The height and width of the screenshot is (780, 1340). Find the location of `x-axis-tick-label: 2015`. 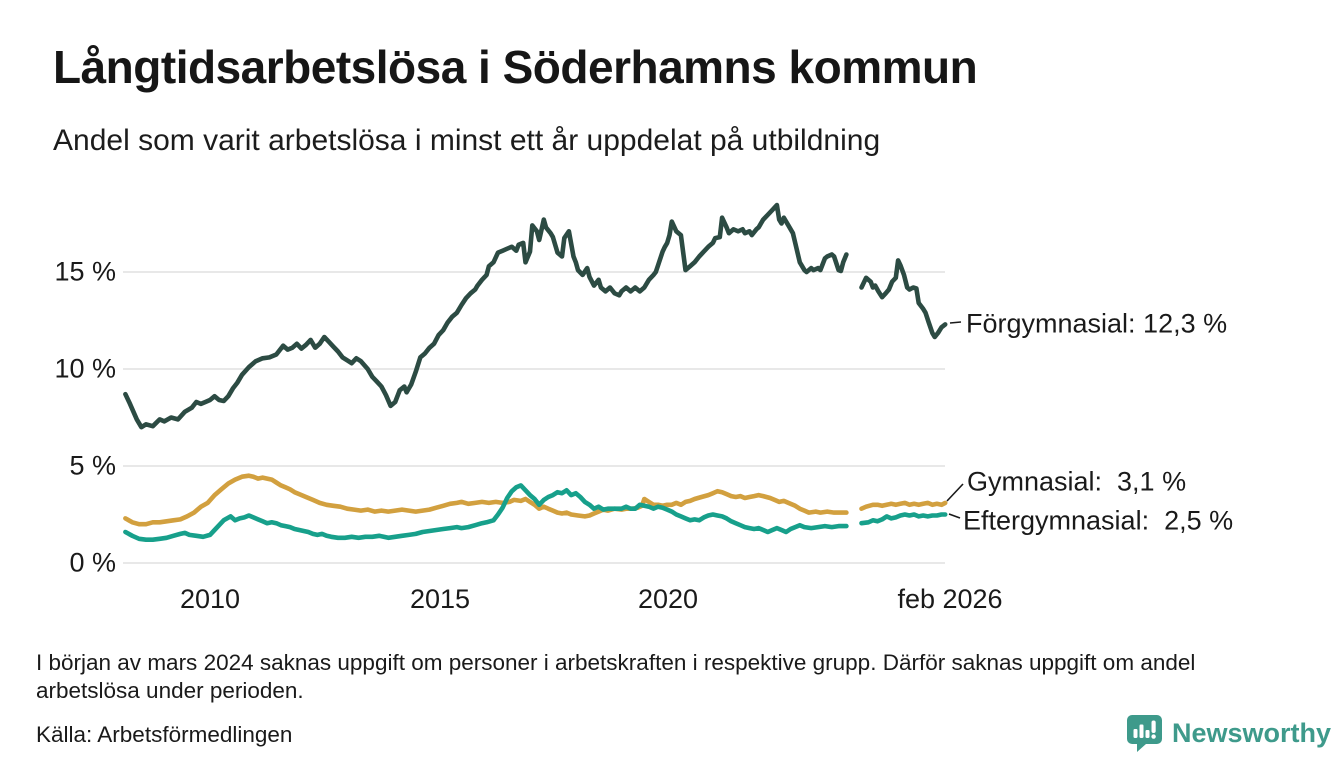

x-axis-tick-label: 2015 is located at coordinates (440, 599).